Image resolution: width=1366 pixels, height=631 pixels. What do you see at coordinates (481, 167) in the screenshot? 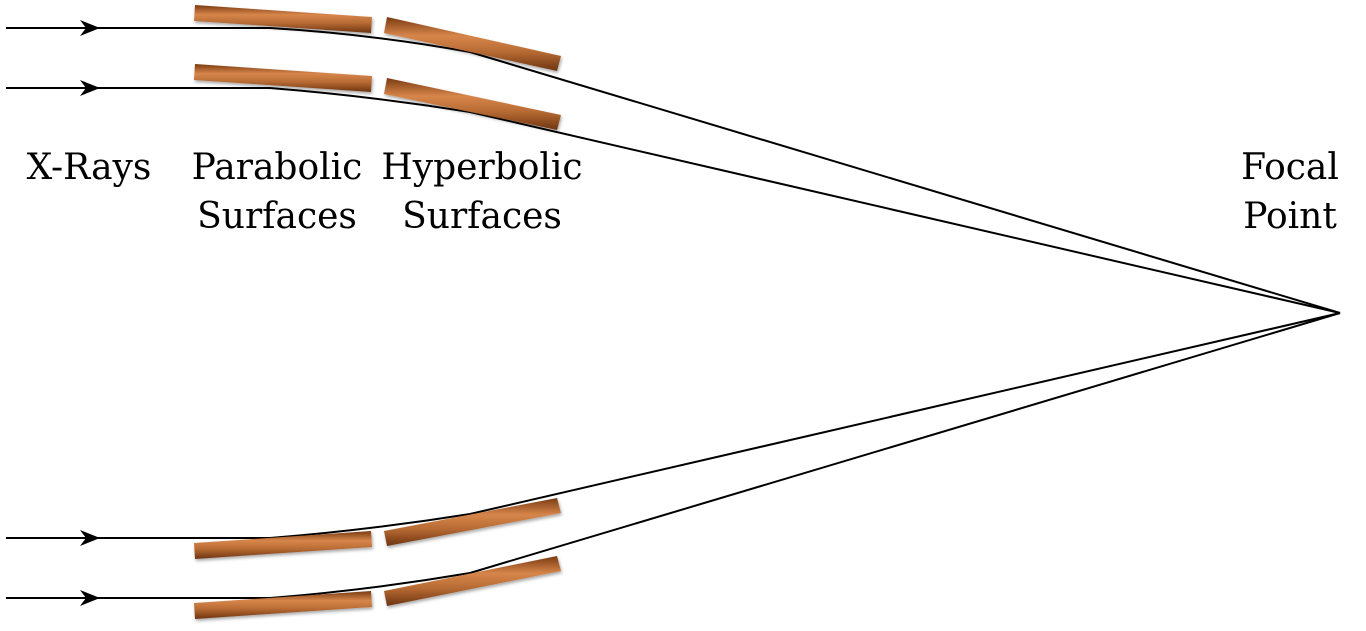
I see `hyperbolic-label-line1: Hyperbolic` at bounding box center [481, 167].